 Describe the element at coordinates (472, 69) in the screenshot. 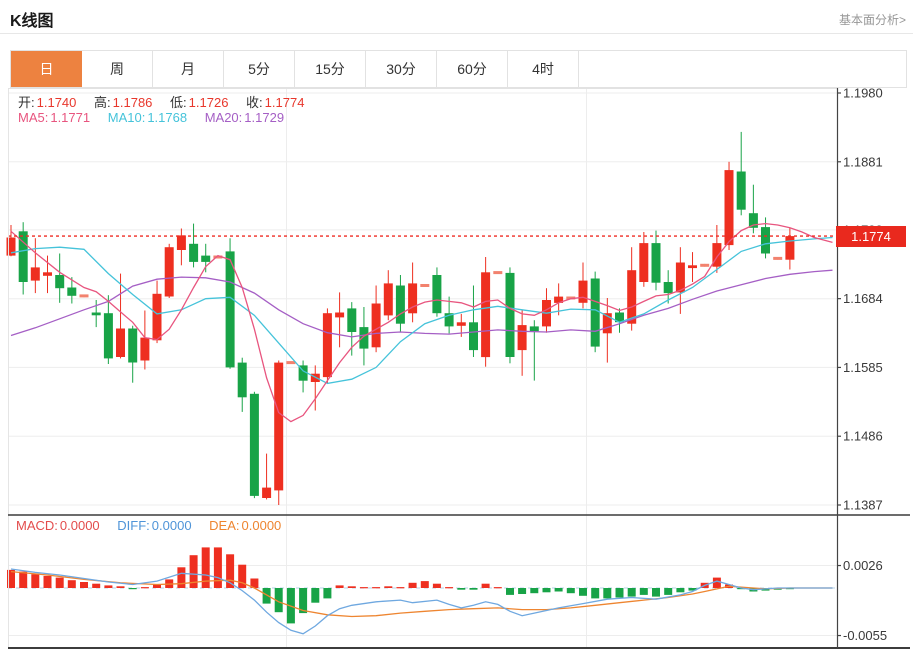

I see `tab-60min: 60分` at that location.